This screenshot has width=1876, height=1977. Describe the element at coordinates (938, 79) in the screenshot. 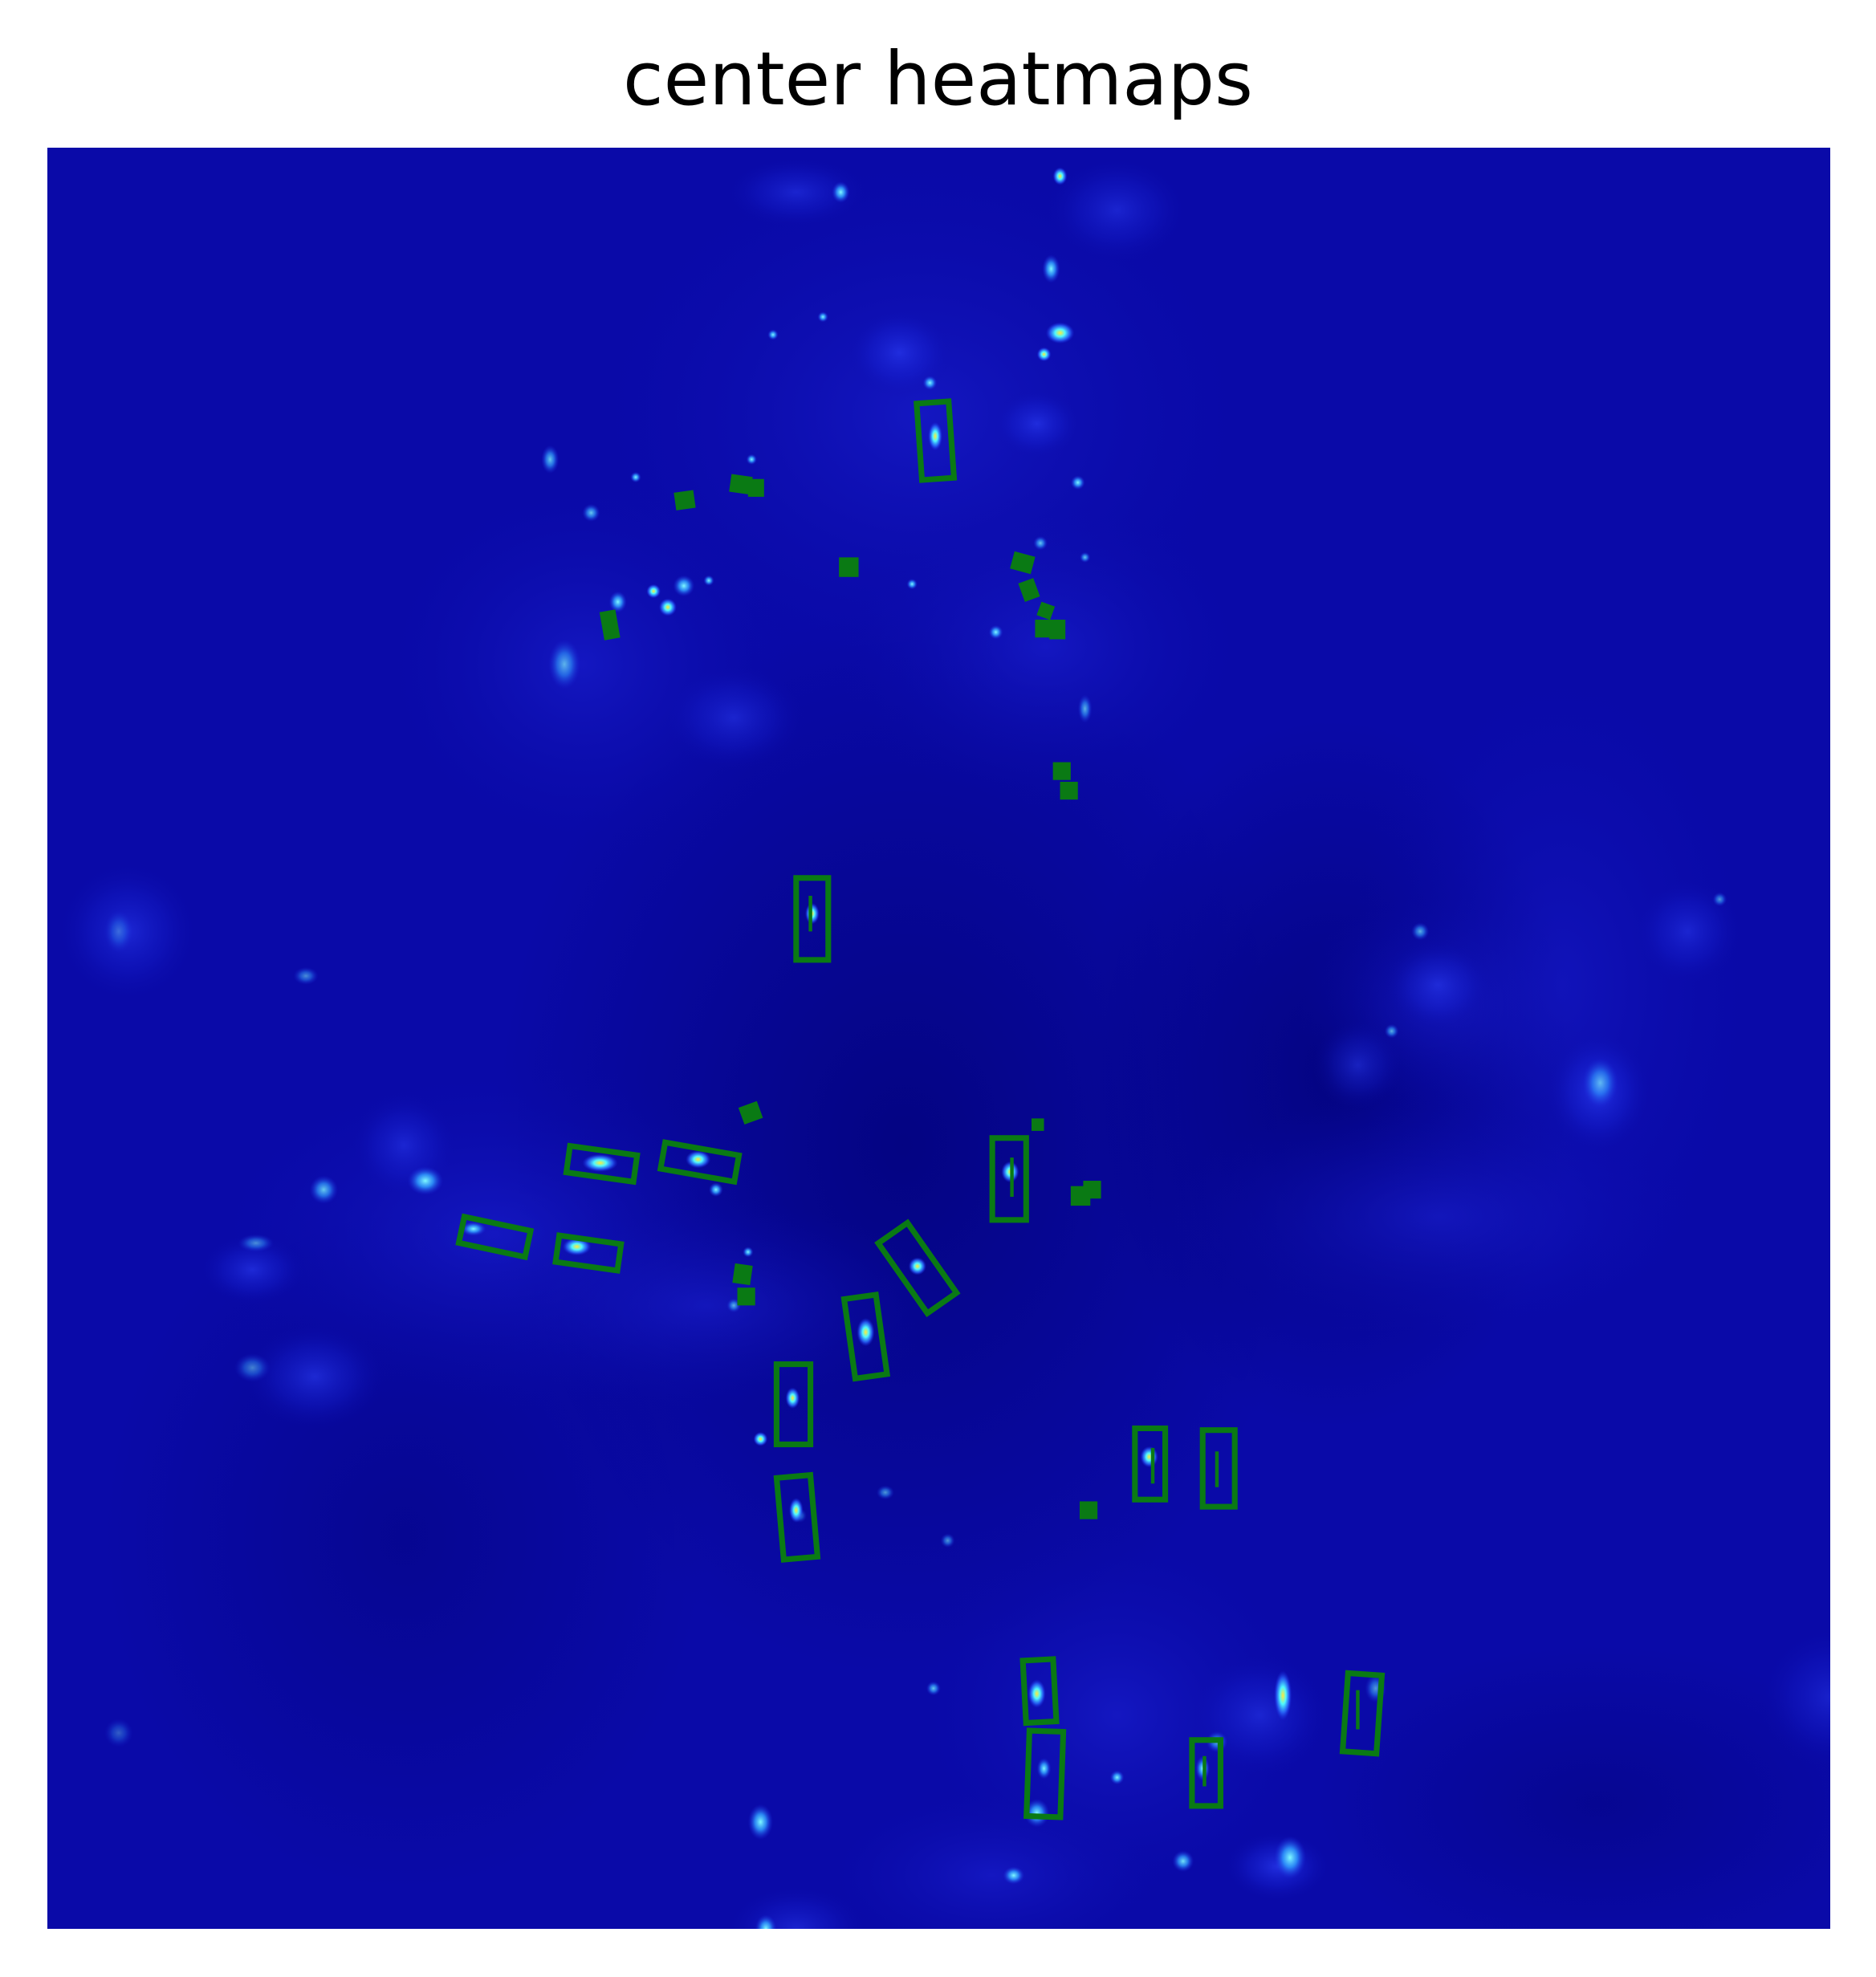

I see `page-title: center heatmaps` at that location.